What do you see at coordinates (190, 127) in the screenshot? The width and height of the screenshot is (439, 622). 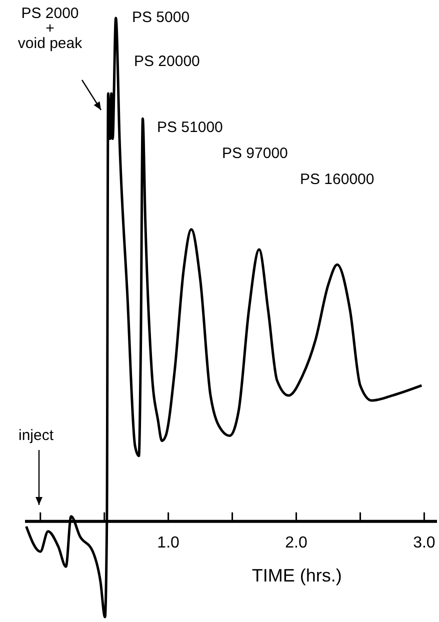 I see `annotation: PS 51000` at bounding box center [190, 127].